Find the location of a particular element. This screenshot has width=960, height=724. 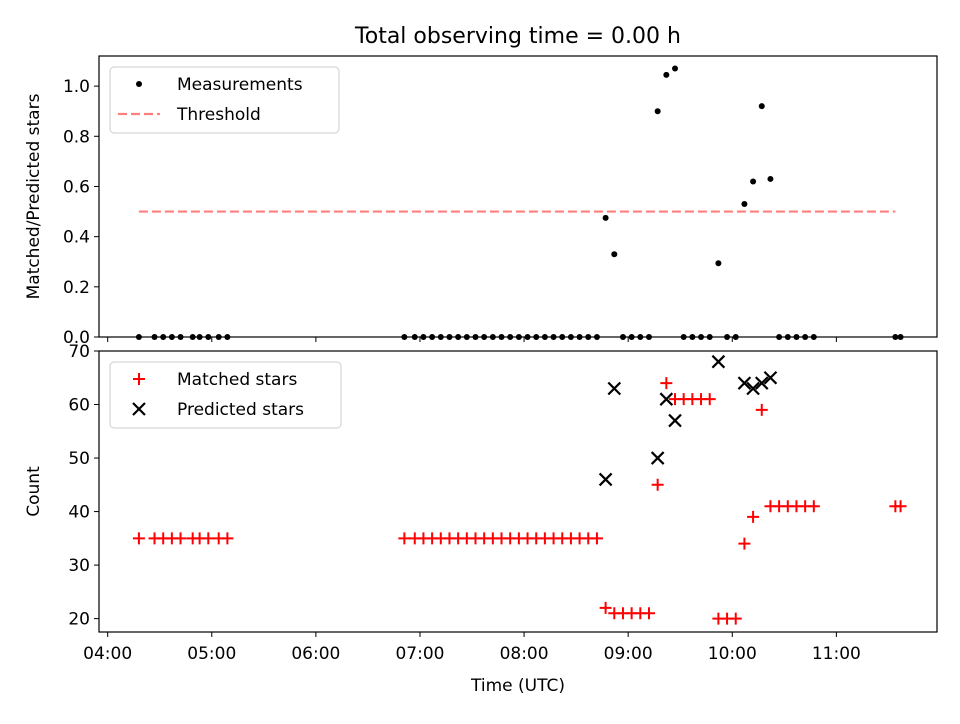

y-tick-label: 0.4 is located at coordinates (76, 238).